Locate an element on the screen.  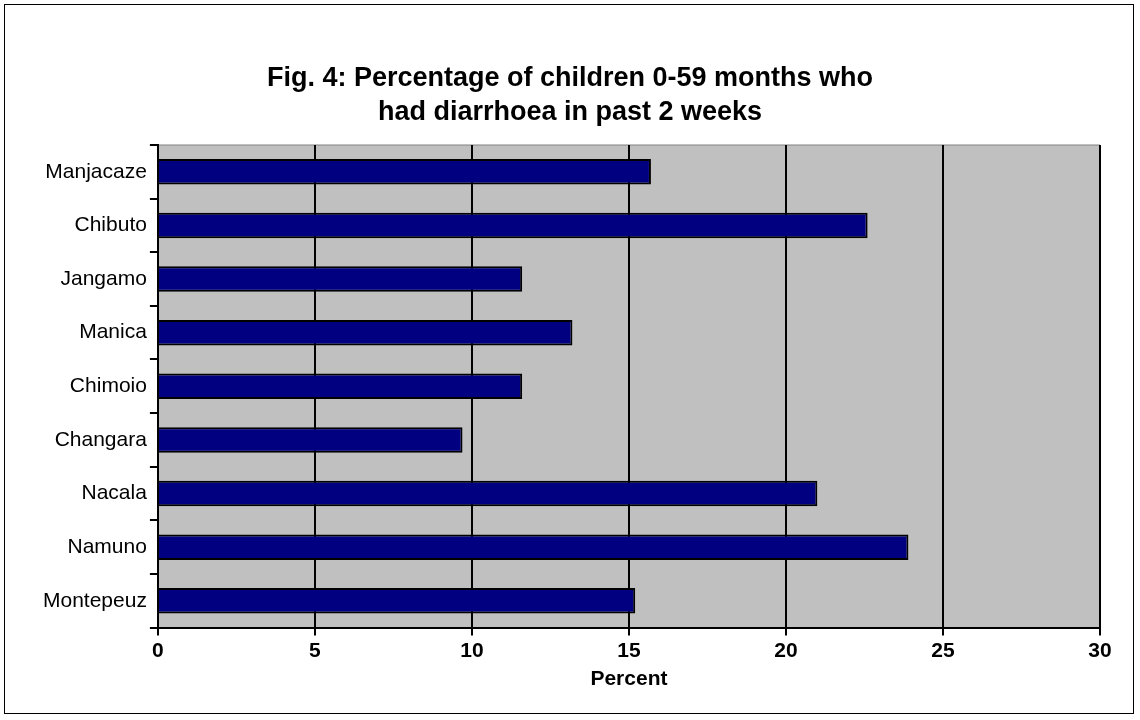
chart-title: Fig. 4: Percentage of children 0-59 months who had diarrhoea in past 2 weeks is located at coordinates (570, 94).